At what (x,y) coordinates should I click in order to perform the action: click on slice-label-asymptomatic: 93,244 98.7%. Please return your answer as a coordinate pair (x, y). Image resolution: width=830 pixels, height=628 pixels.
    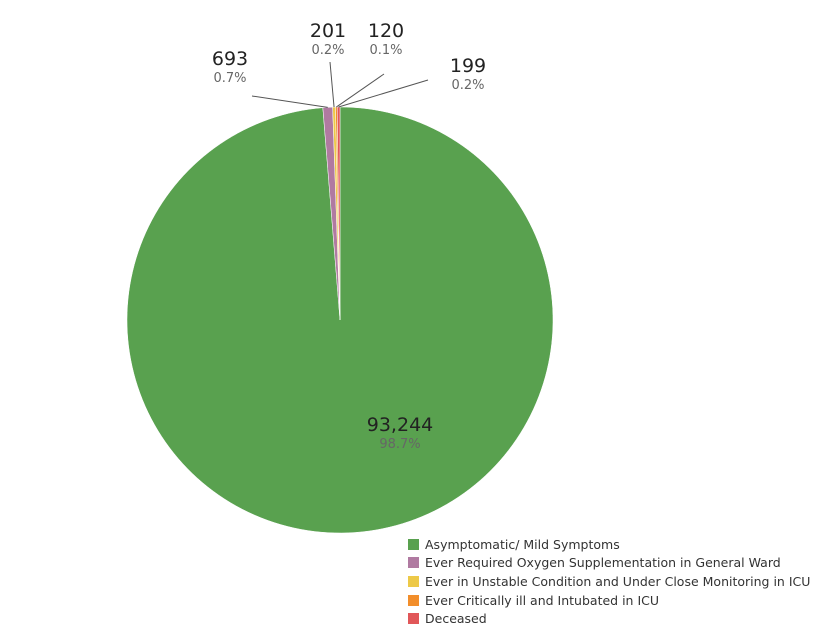
    Looking at the image, I should click on (400, 433).